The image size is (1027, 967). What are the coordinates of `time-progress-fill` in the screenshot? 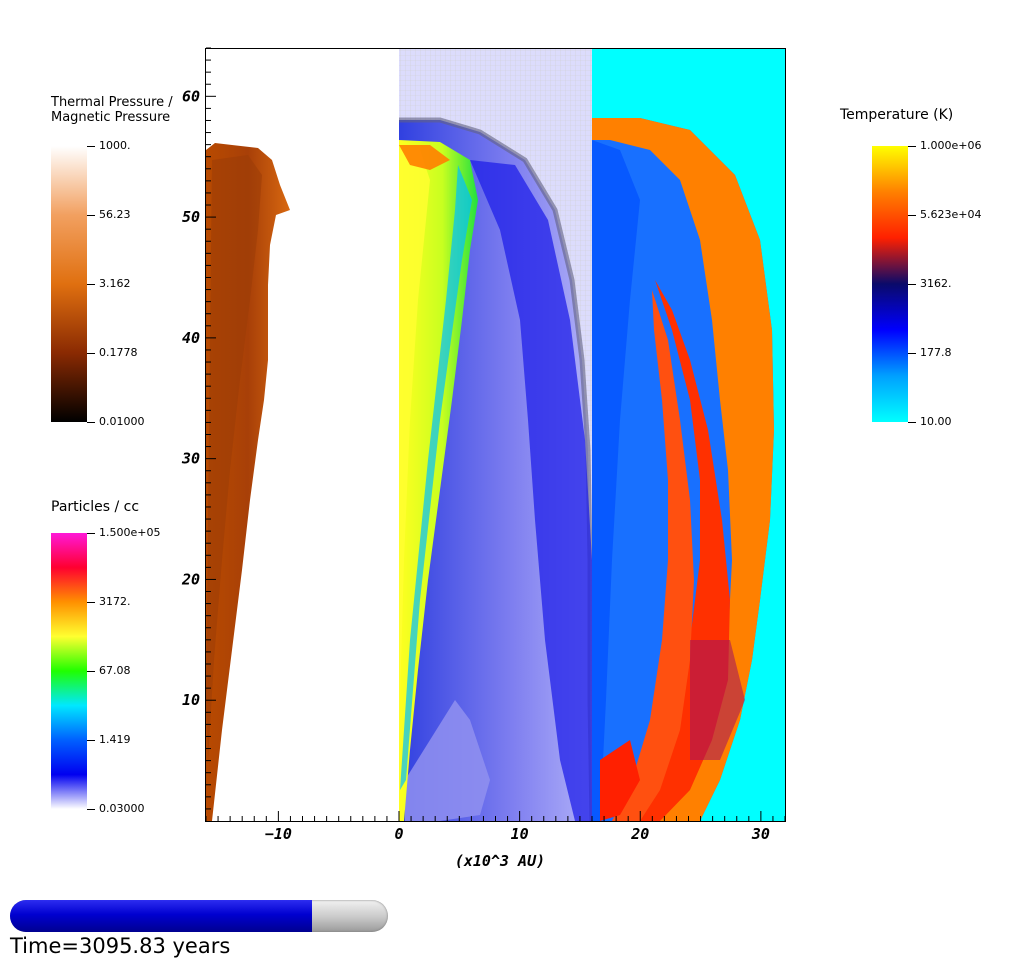 It's located at (161, 916).